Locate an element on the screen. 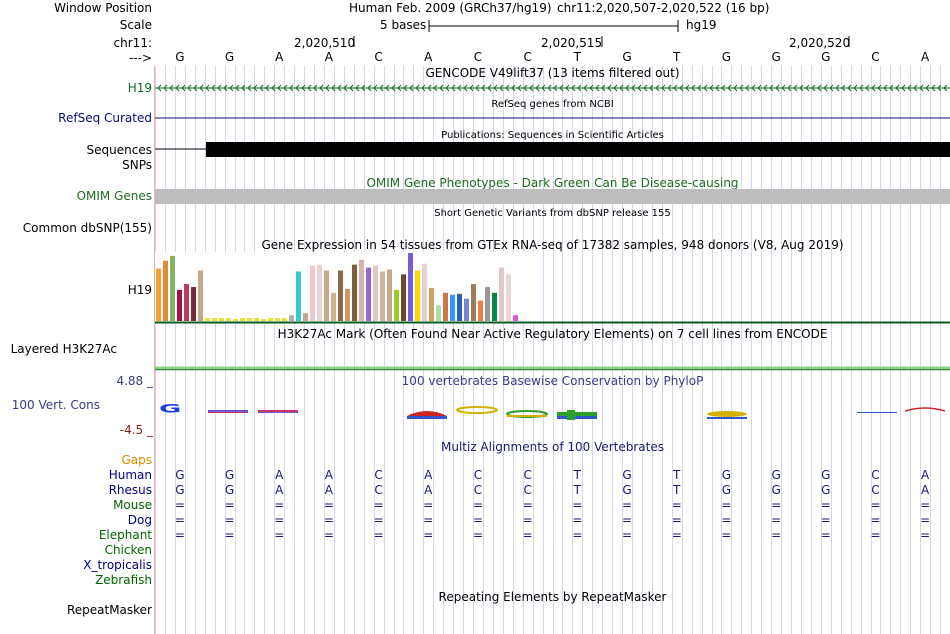 The height and width of the screenshot is (634, 950). multiz-cell: G is located at coordinates (180, 475).